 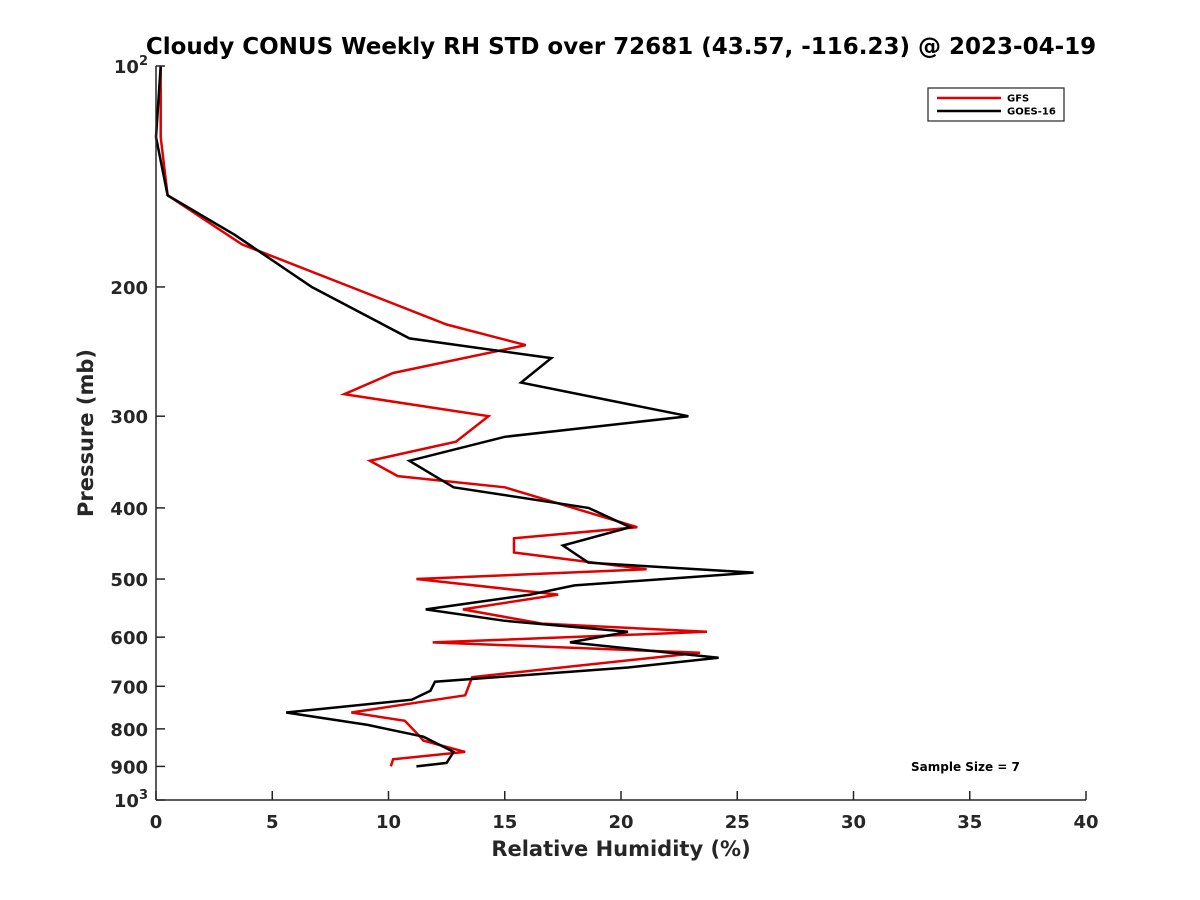 What do you see at coordinates (129, 767) in the screenshot?
I see `y-tick-label: 900` at bounding box center [129, 767].